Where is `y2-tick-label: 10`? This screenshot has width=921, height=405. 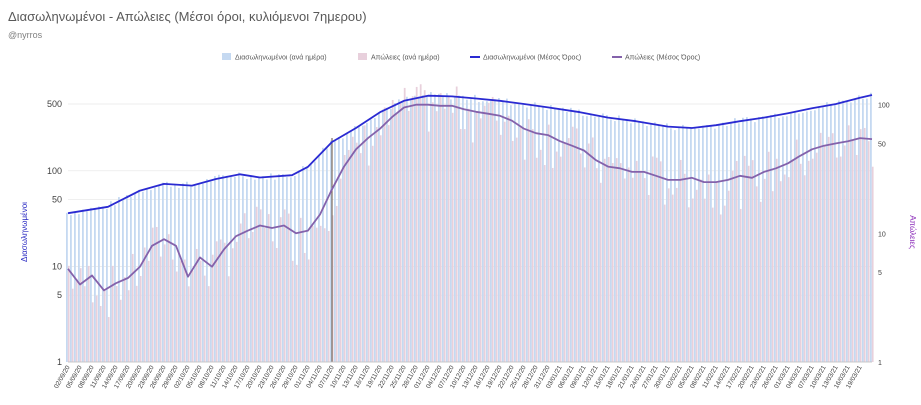 y2-tick-label: 10 is located at coordinates (882, 234).